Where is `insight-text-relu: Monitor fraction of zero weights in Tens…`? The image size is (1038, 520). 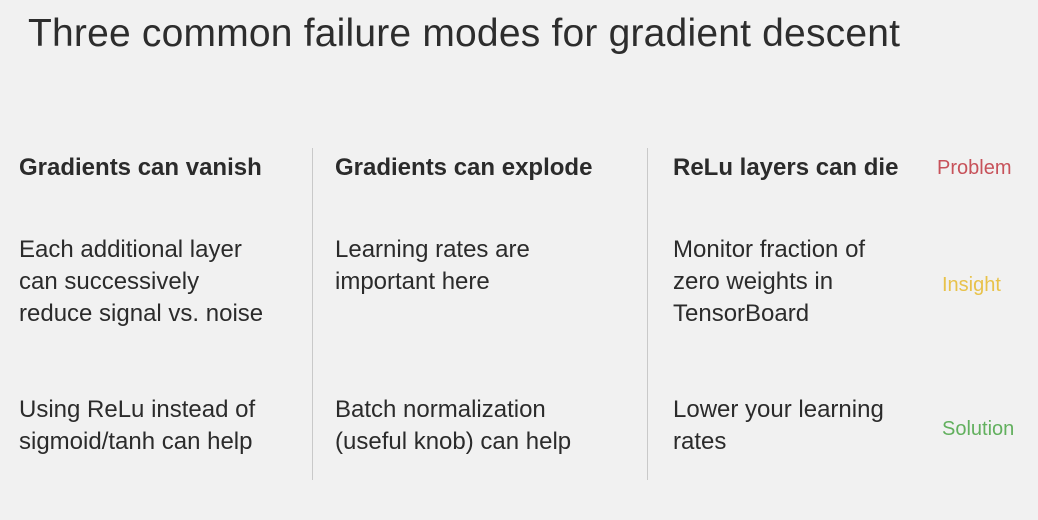
insight-text-relu: Monitor fraction of zero weights in Tens… is located at coordinates (769, 281).